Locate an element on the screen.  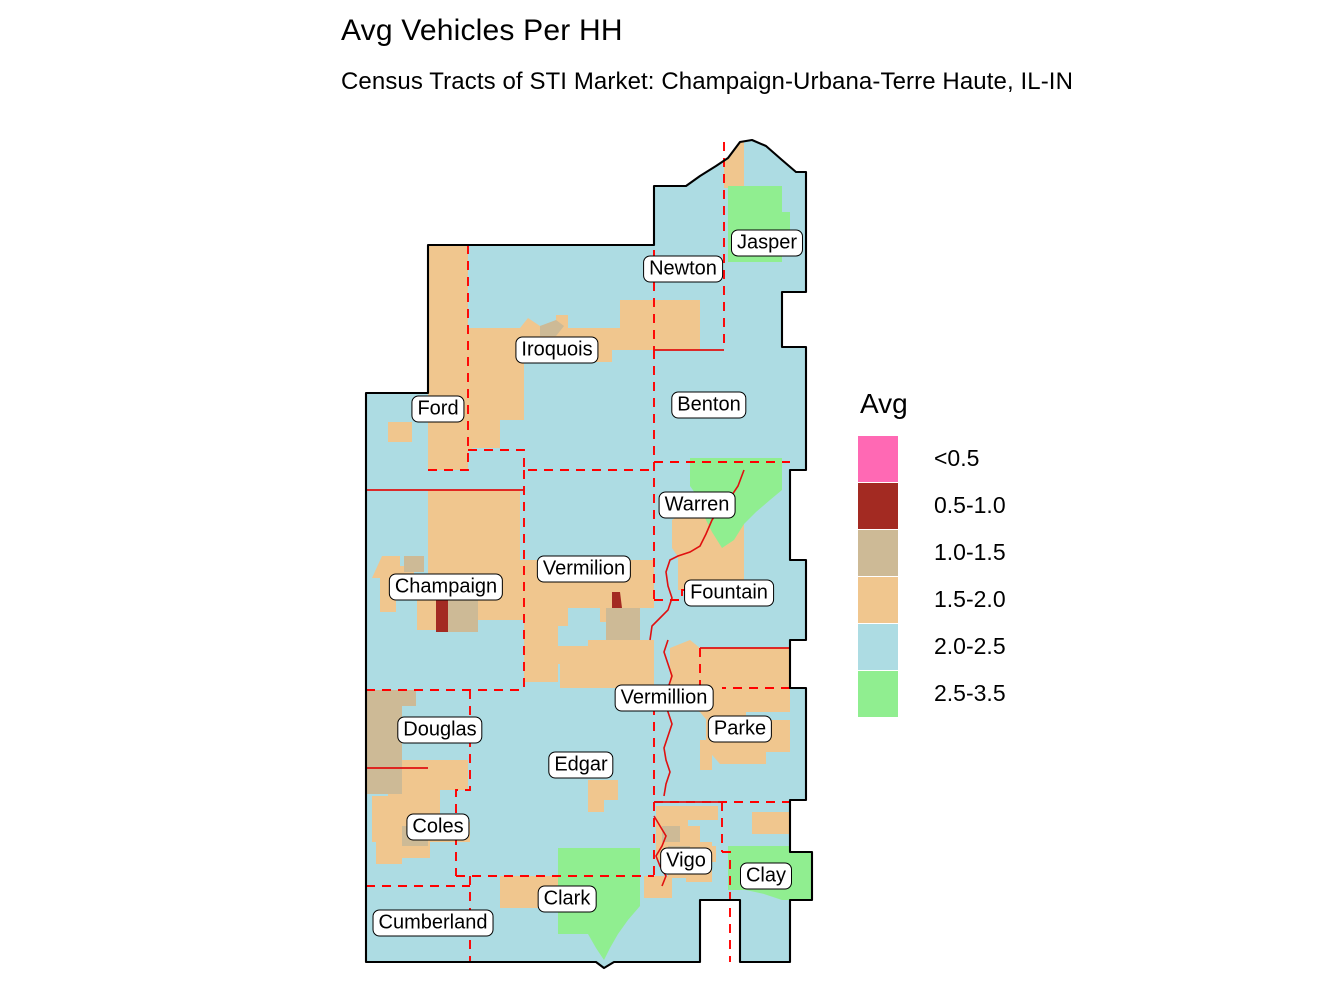
legend-label: 2.0-2.5 is located at coordinates (970, 646).